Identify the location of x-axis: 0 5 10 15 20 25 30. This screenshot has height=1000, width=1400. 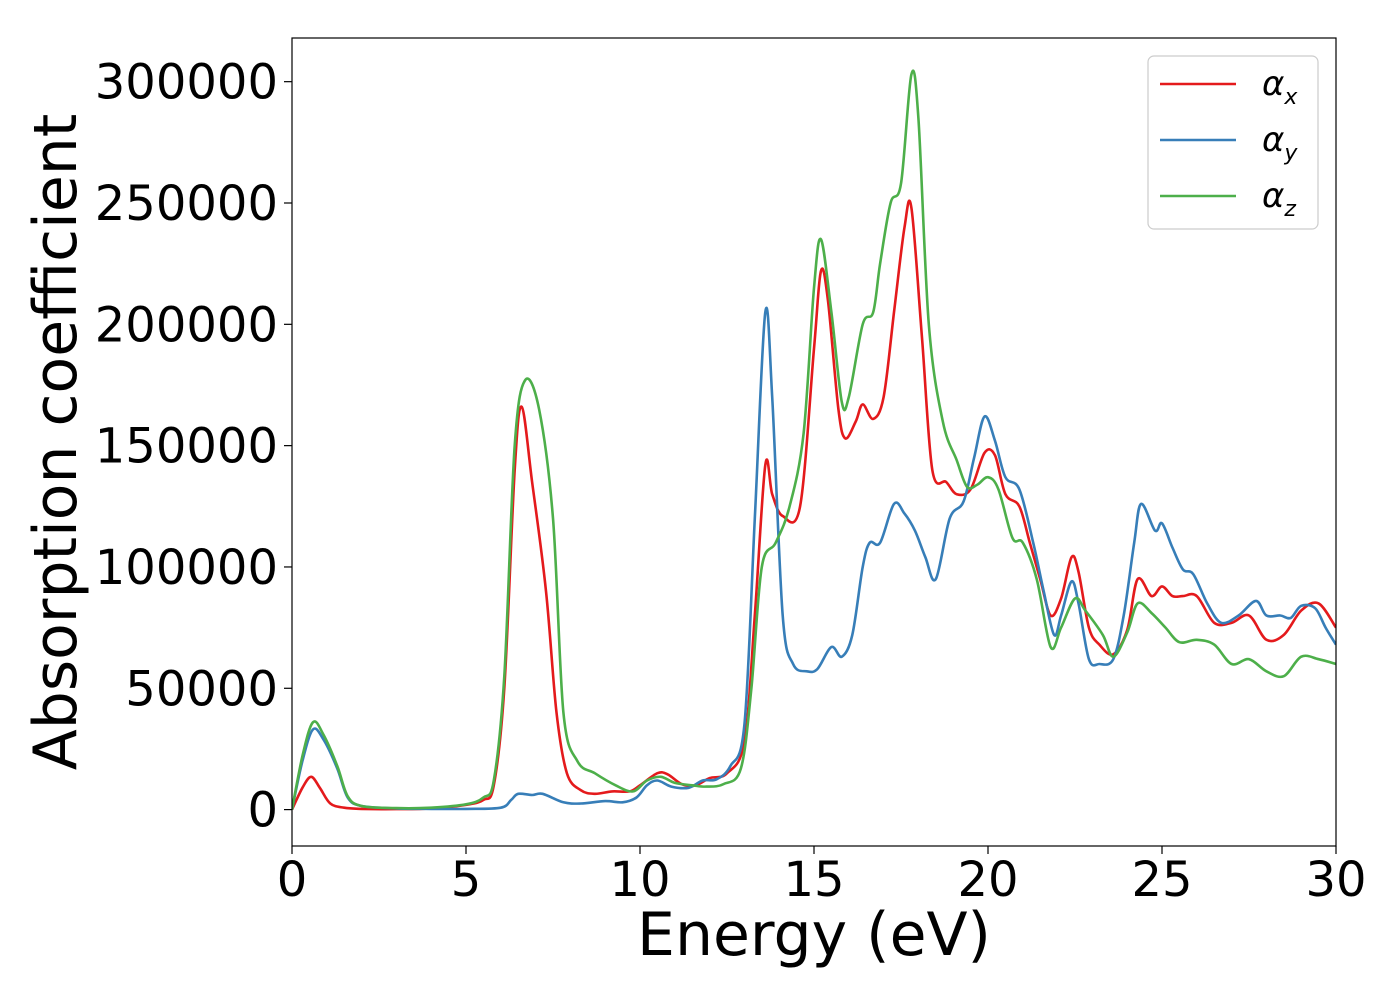
(822, 877).